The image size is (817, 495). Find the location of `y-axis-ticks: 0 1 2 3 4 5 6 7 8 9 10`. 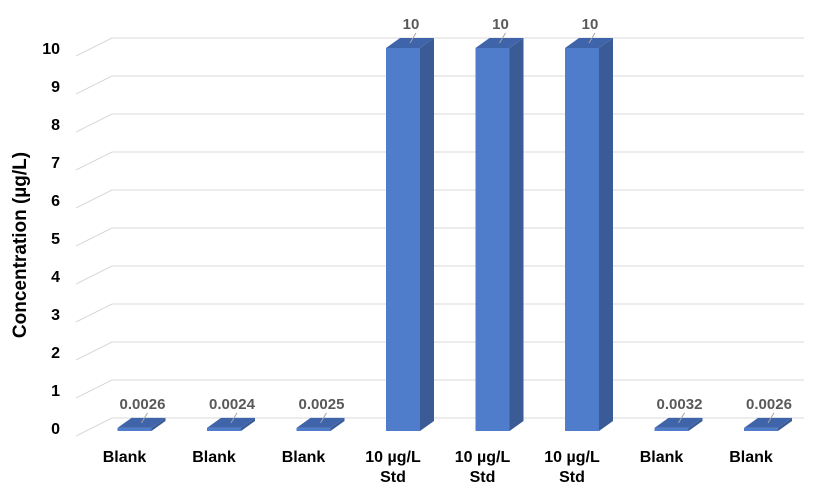

y-axis-ticks: 0 1 2 3 4 5 6 7 8 9 10 is located at coordinates (51, 239).